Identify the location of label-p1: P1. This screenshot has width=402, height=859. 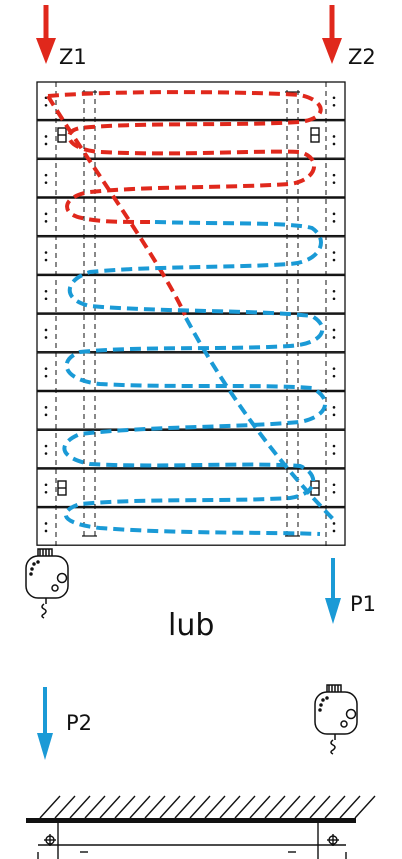
(363, 604).